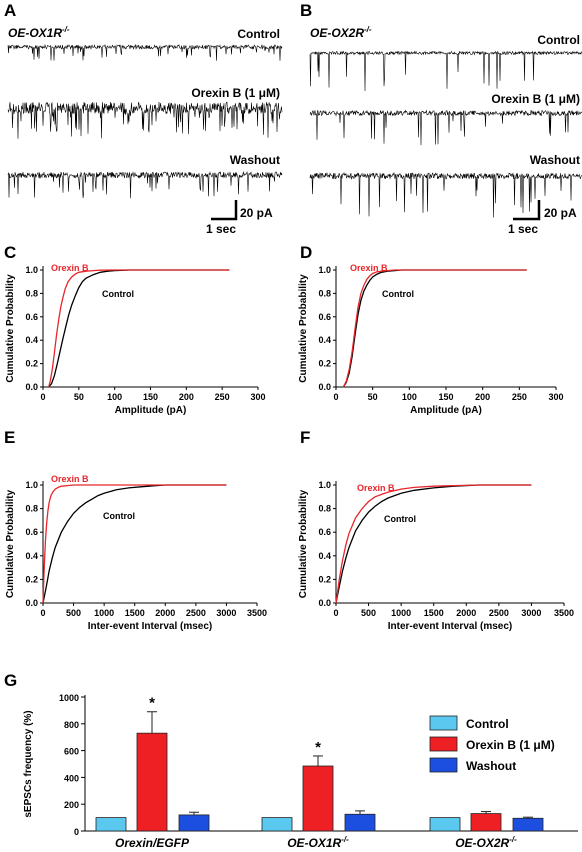 The height and width of the screenshot is (852, 582). What do you see at coordinates (555, 397) in the screenshot?
I see `x-tick-label: 300` at bounding box center [555, 397].